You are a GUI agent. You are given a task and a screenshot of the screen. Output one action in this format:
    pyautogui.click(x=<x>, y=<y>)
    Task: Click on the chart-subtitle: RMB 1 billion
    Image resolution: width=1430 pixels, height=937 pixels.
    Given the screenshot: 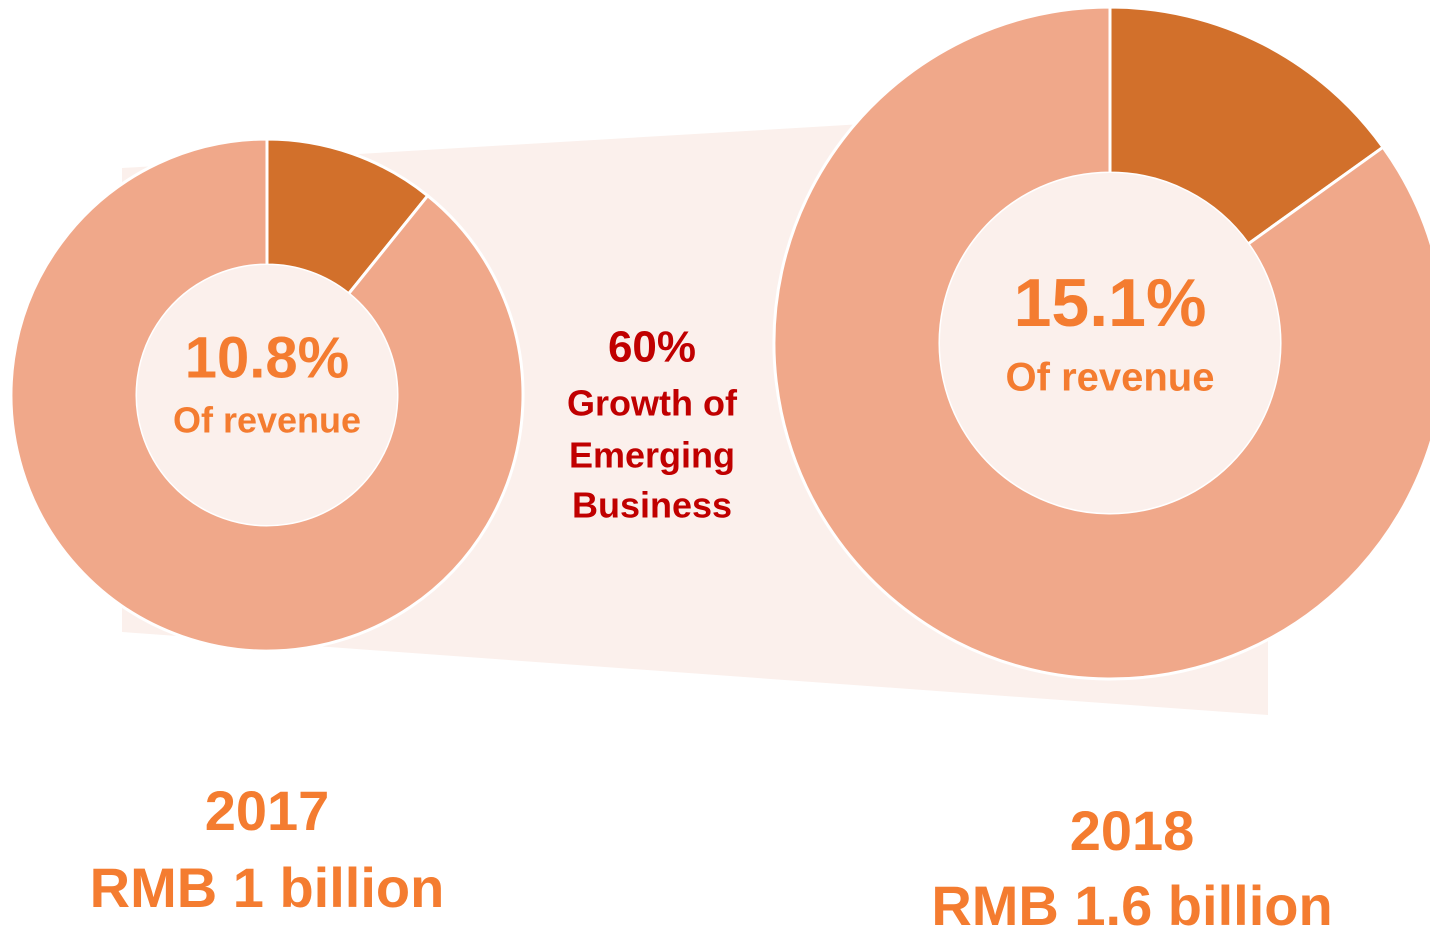 What is the action you would take?
    pyautogui.click(x=267, y=887)
    